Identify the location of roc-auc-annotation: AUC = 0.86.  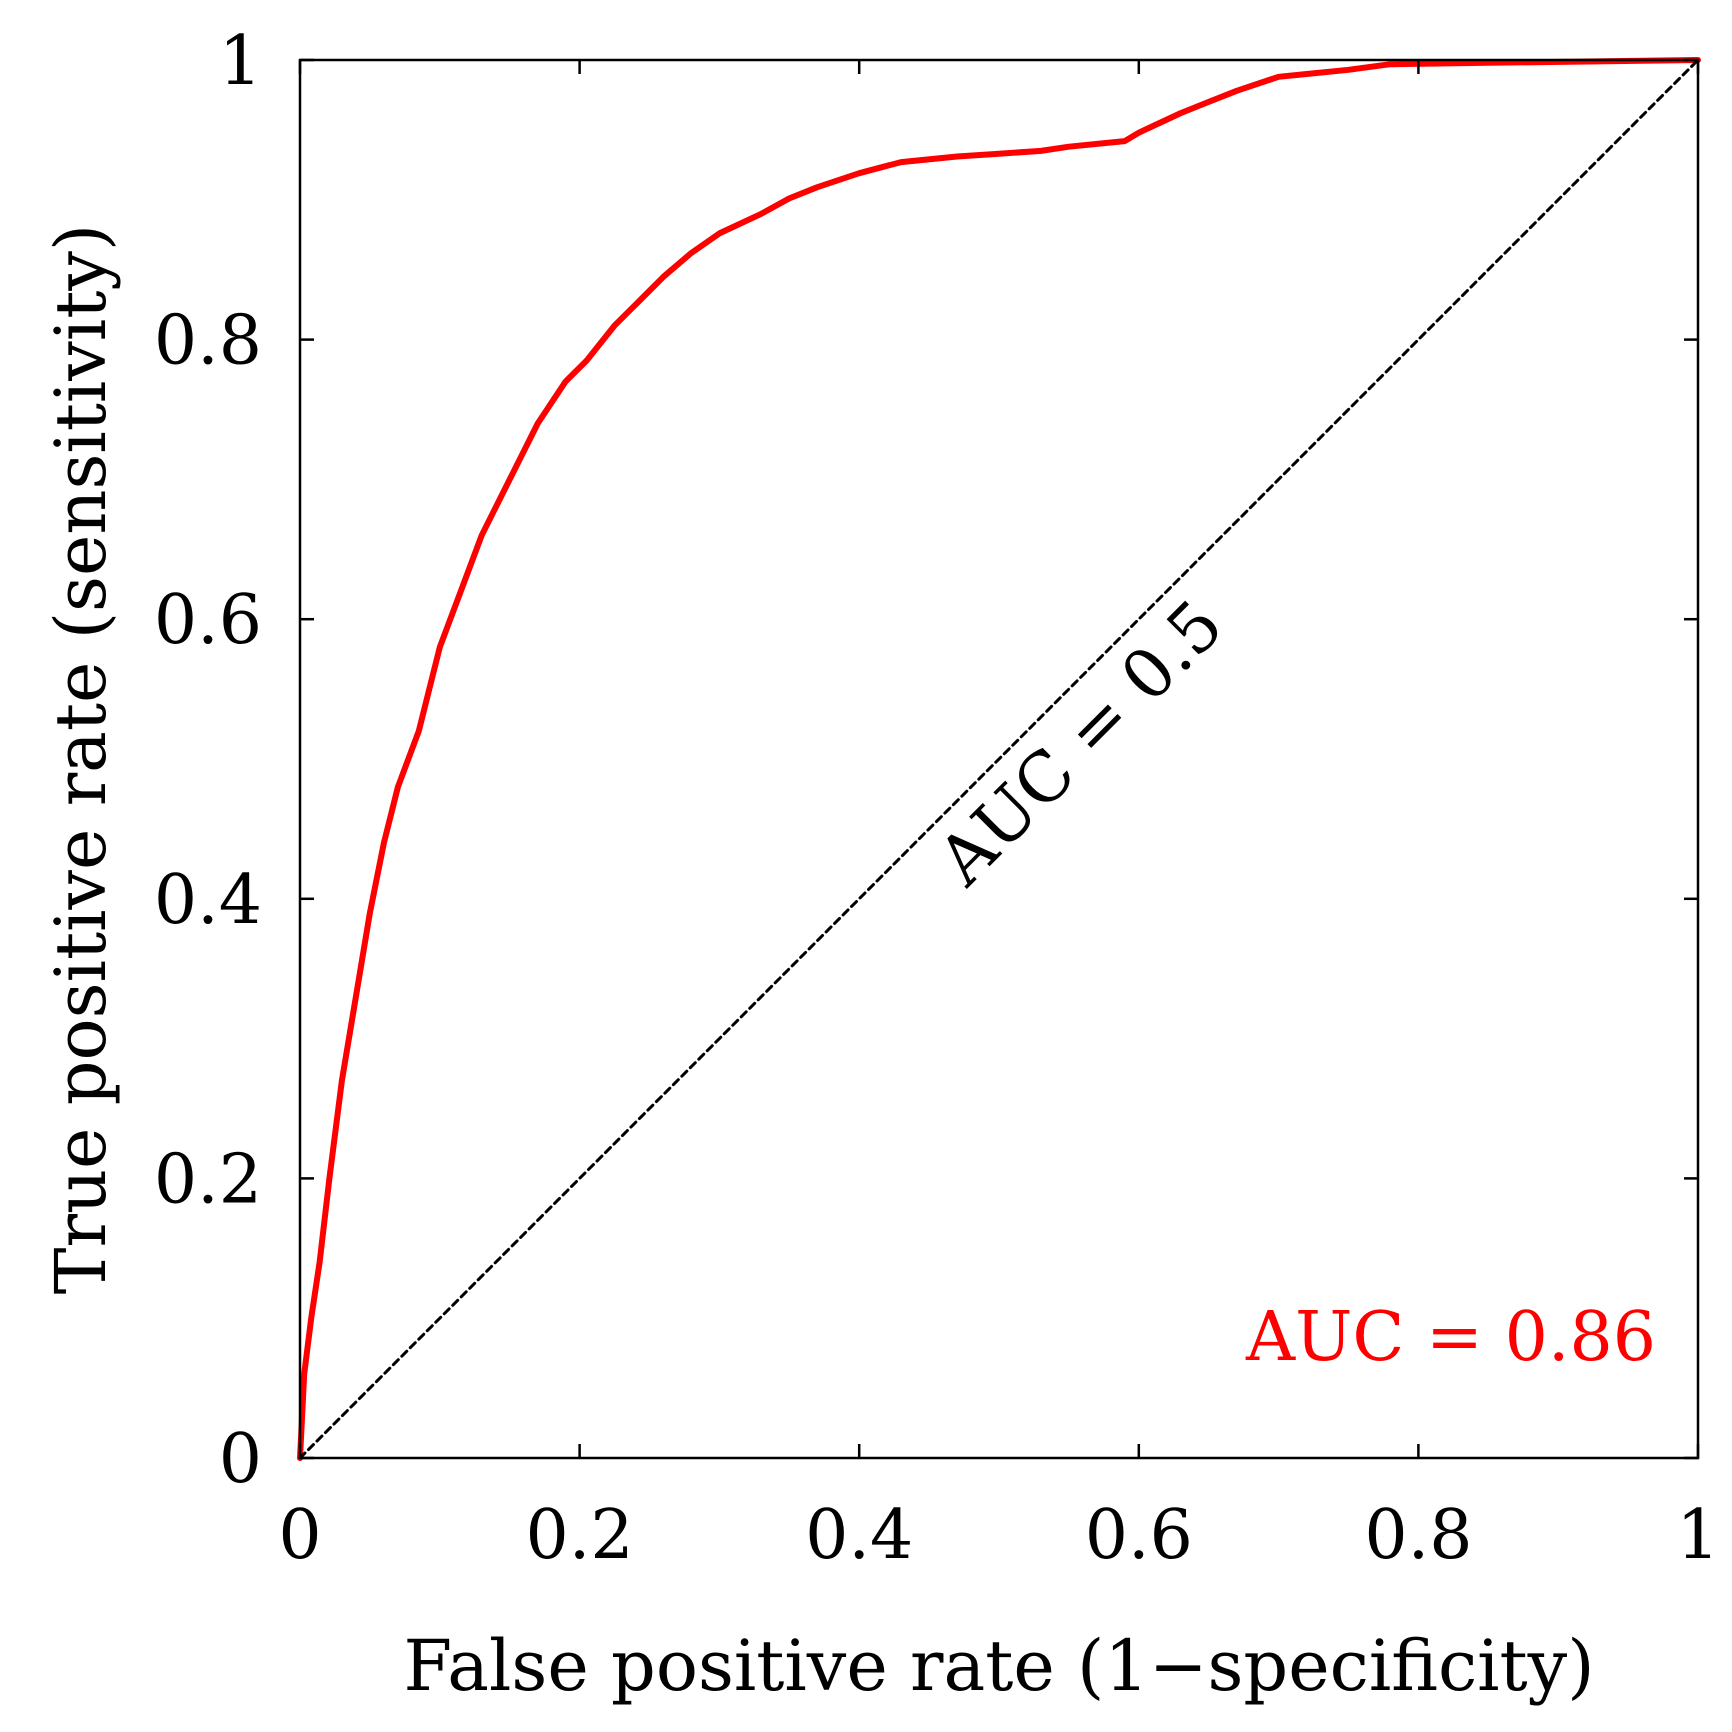
(1450, 1337).